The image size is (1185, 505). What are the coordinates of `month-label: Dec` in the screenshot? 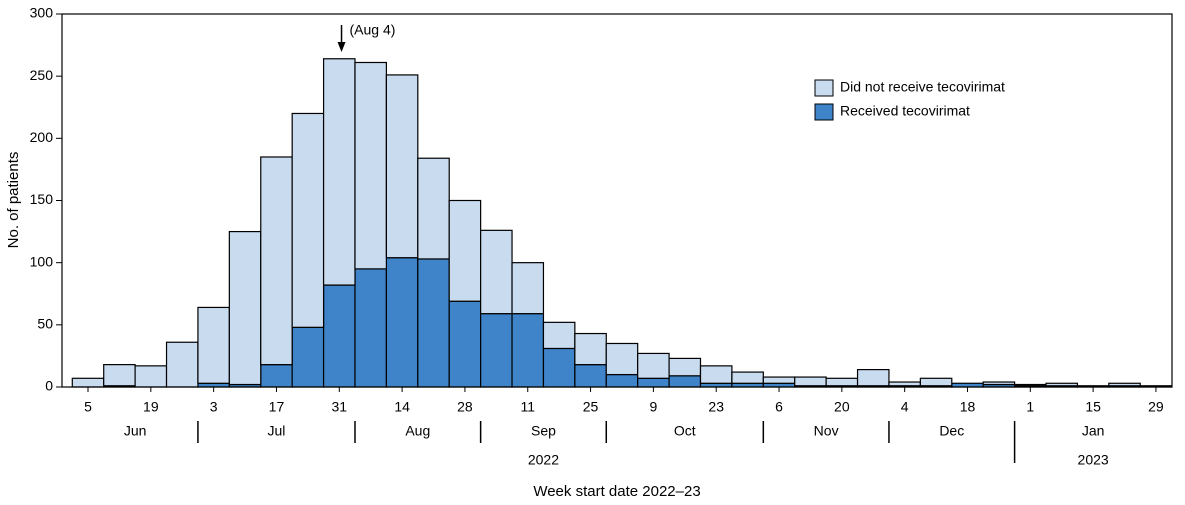 It's located at (951, 431).